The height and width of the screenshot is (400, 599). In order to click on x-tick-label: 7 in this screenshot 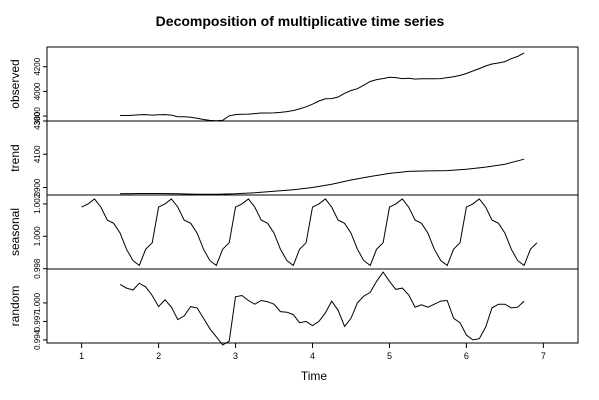, I will do `click(543, 356)`.